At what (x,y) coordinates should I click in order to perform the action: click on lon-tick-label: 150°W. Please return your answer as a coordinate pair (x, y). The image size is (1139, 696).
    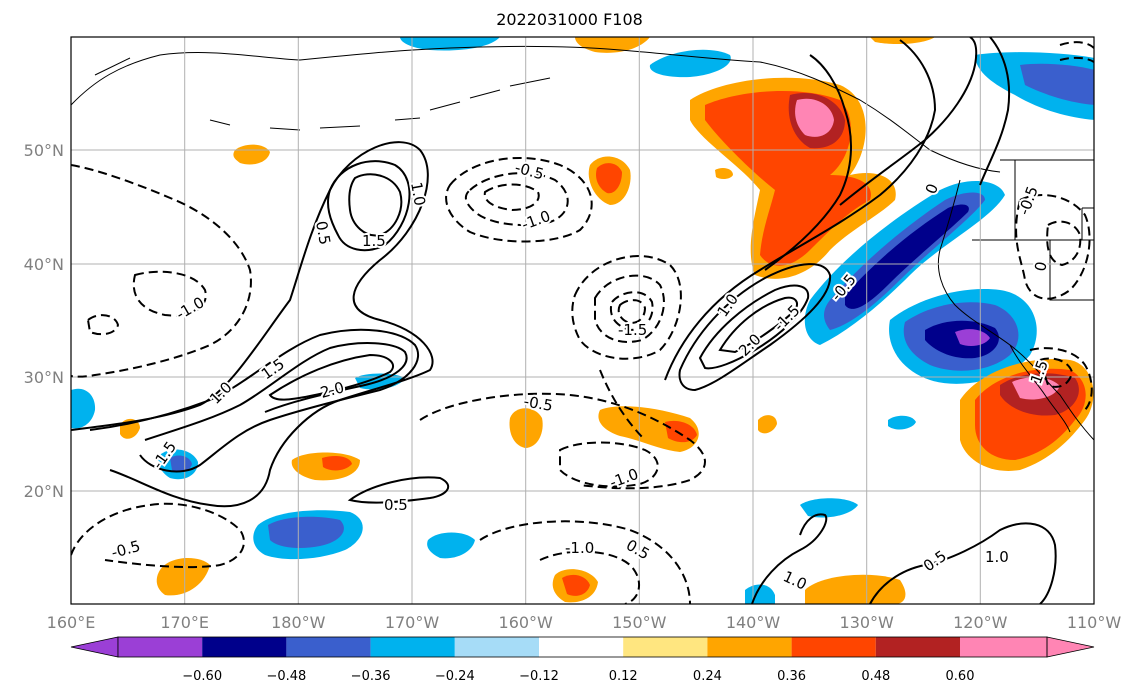
    Looking at the image, I should click on (639, 622).